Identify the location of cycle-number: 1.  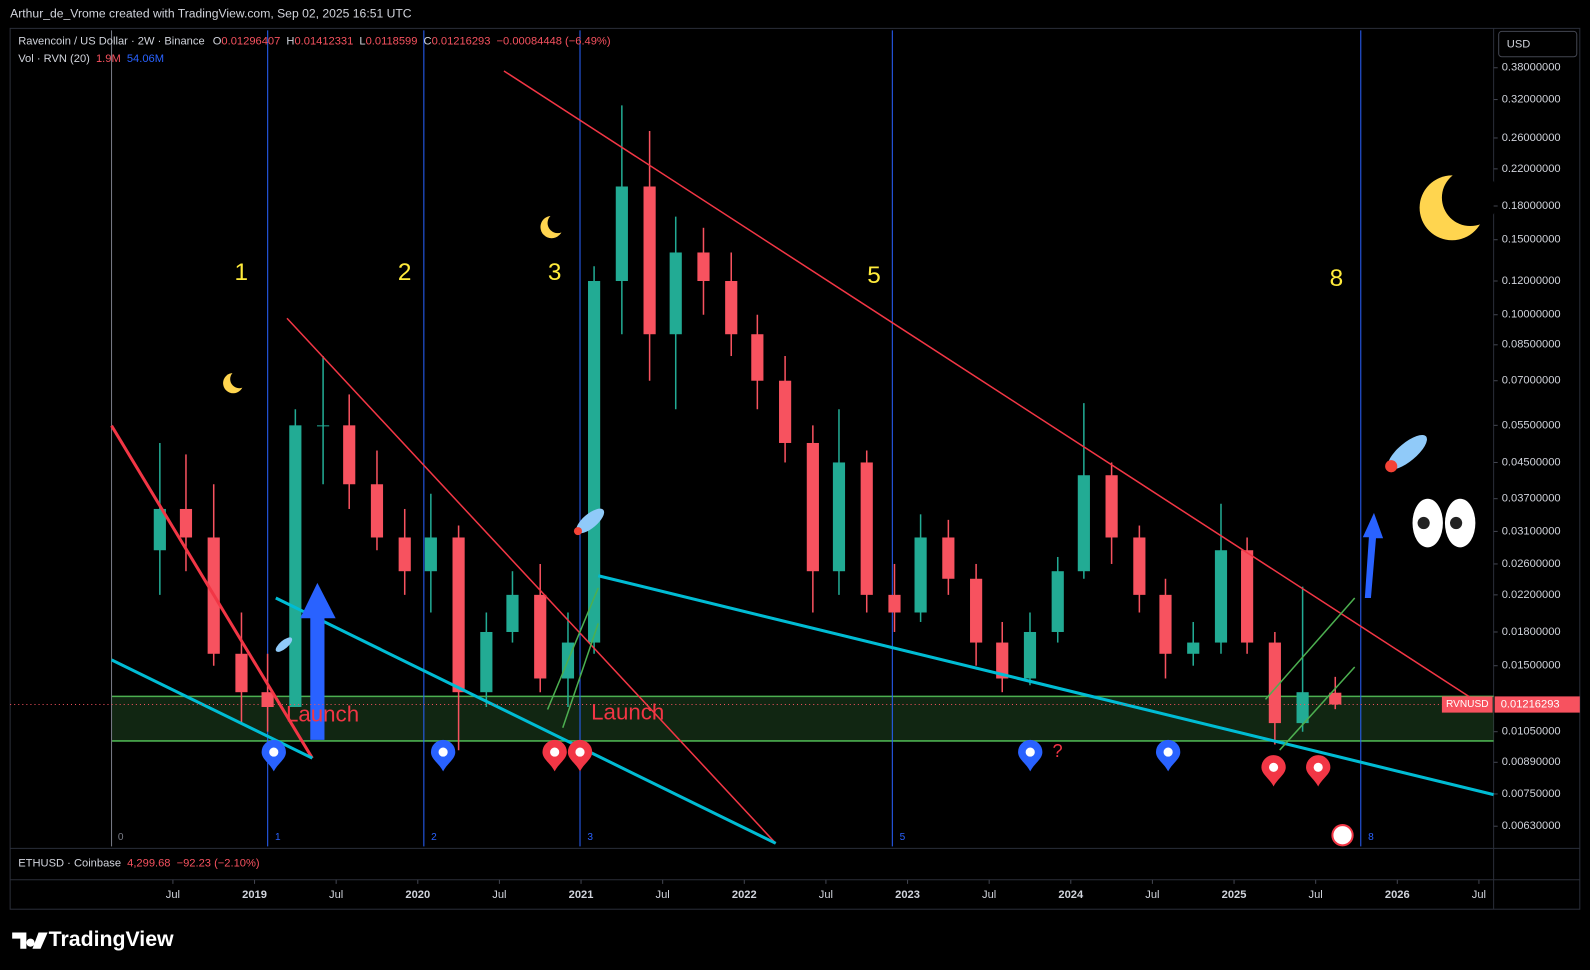
(242, 272).